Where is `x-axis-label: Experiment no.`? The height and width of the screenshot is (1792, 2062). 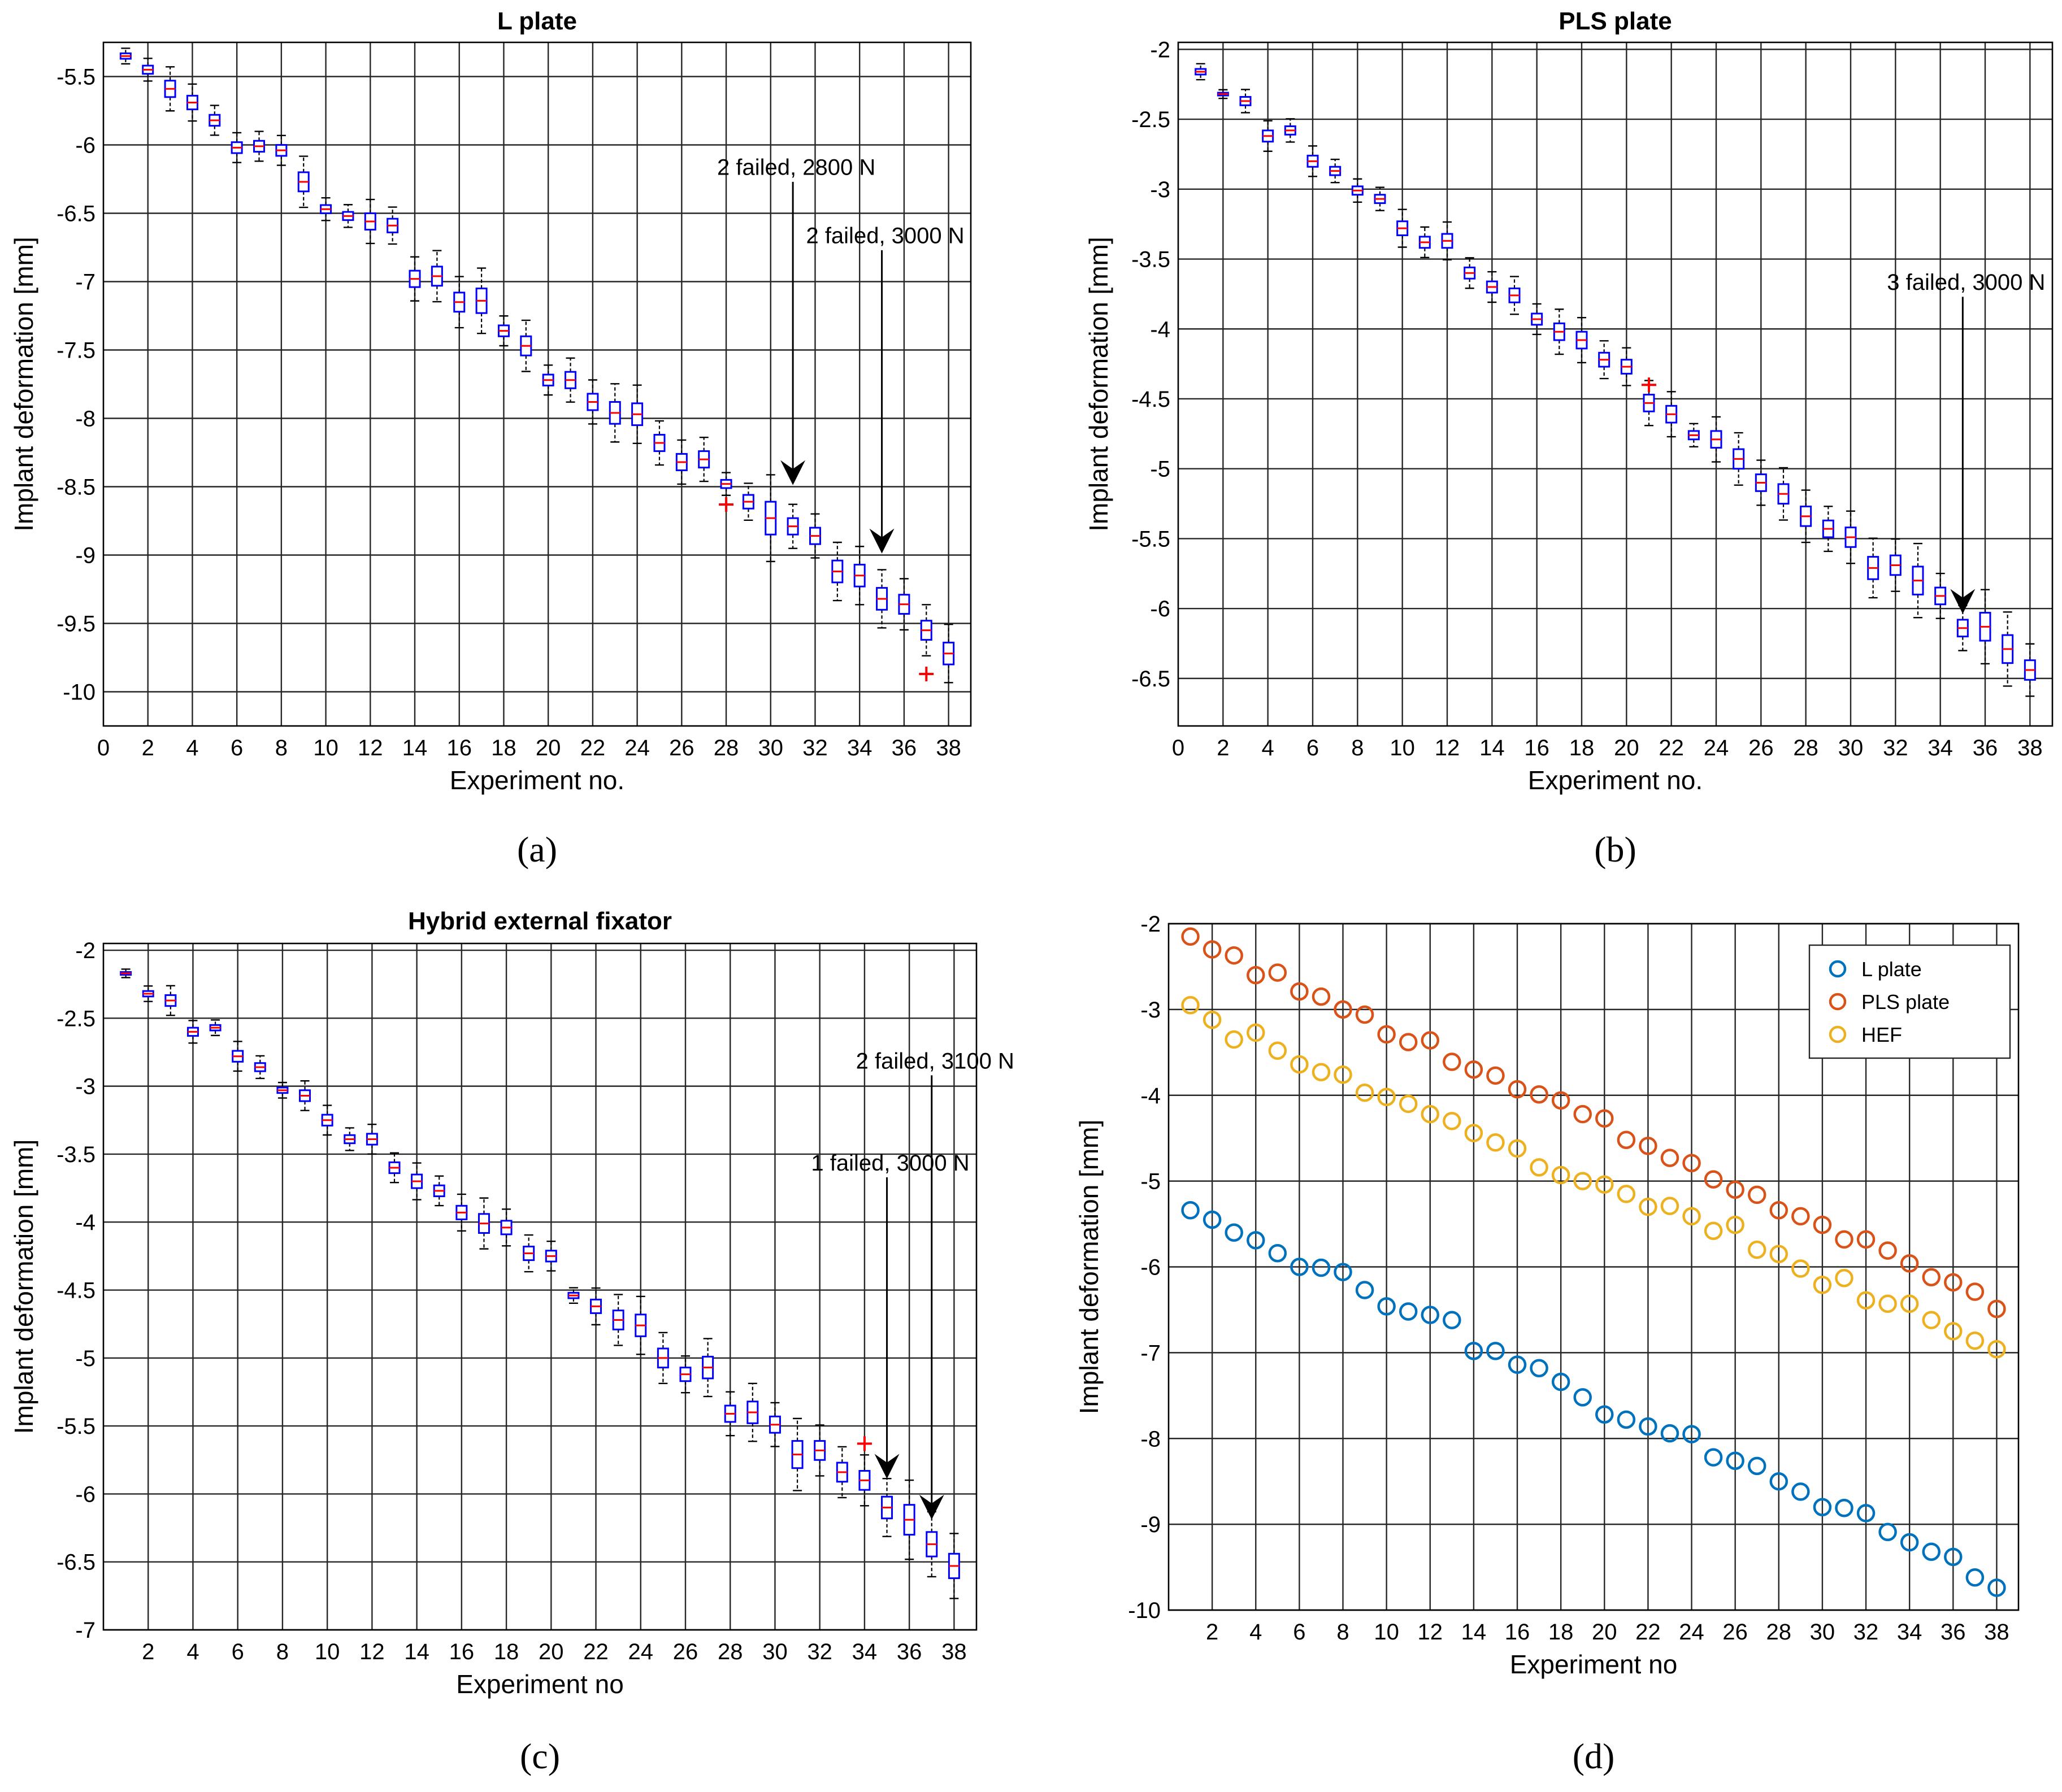 x-axis-label: Experiment no. is located at coordinates (1616, 780).